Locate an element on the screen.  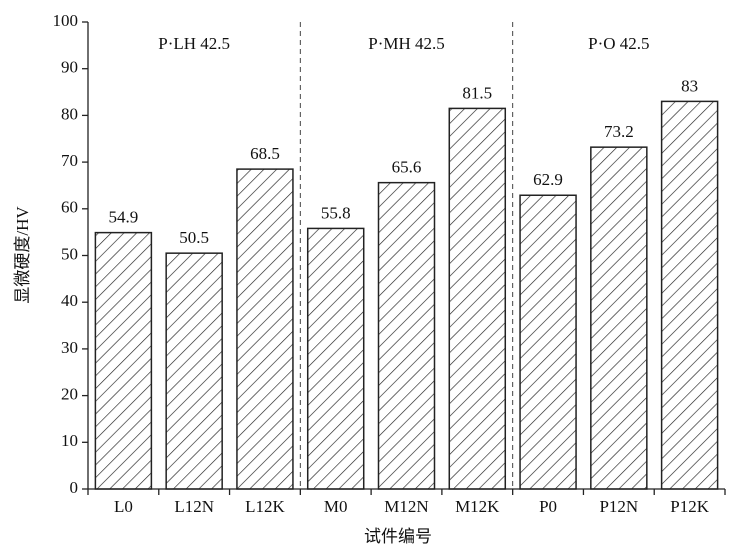
data-label: 54.9 is located at coordinates (124, 217).